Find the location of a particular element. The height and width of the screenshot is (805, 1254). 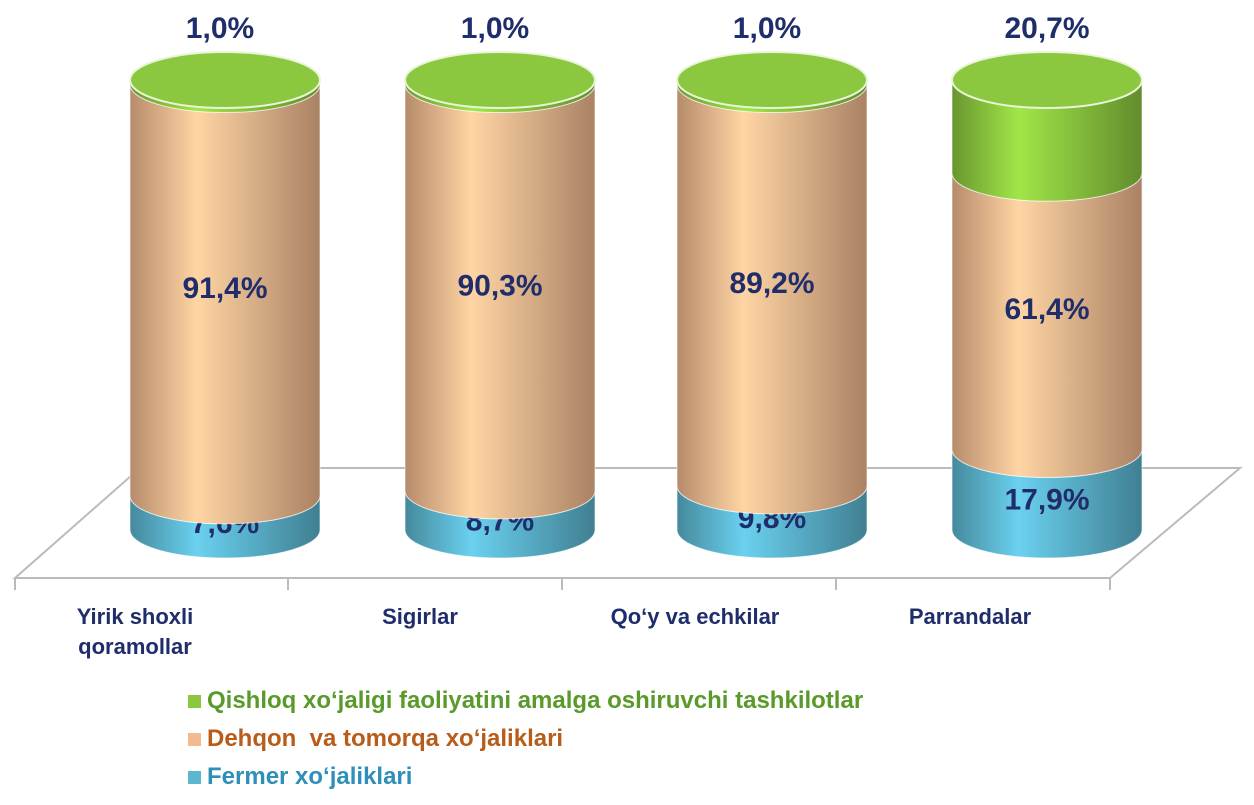

category-label: Parrandalar is located at coordinates (970, 616).